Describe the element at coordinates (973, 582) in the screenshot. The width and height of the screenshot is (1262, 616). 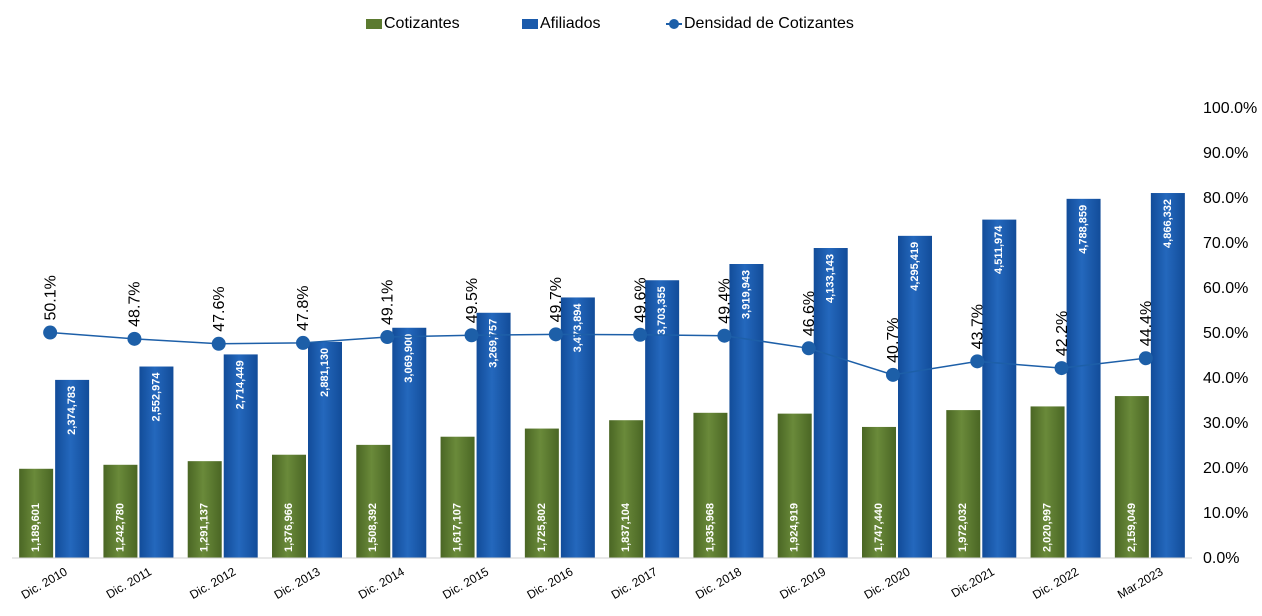
I see `x-tick-label: Dic.2021` at that location.